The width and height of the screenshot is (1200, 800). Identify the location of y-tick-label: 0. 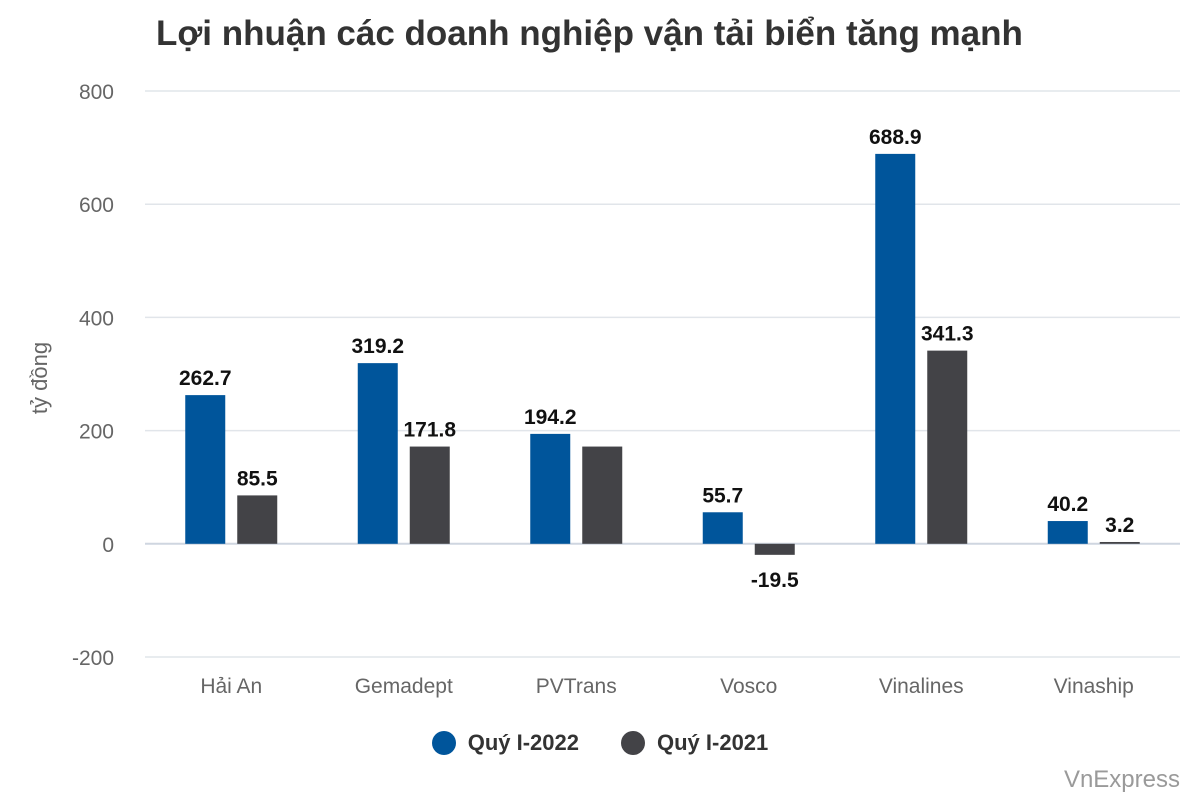
(108, 545).